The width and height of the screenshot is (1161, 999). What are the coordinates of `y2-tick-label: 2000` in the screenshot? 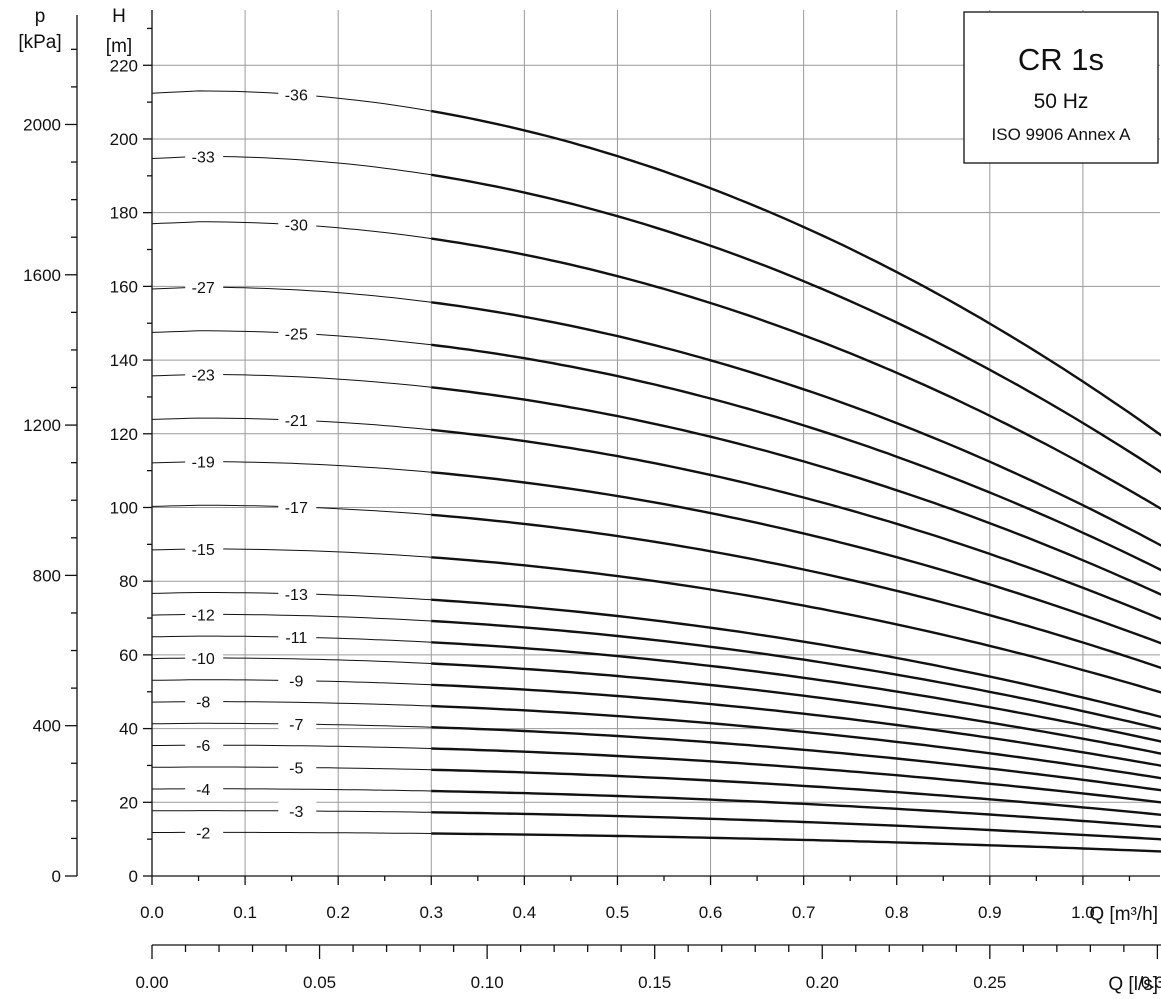 It's located at (42, 124).